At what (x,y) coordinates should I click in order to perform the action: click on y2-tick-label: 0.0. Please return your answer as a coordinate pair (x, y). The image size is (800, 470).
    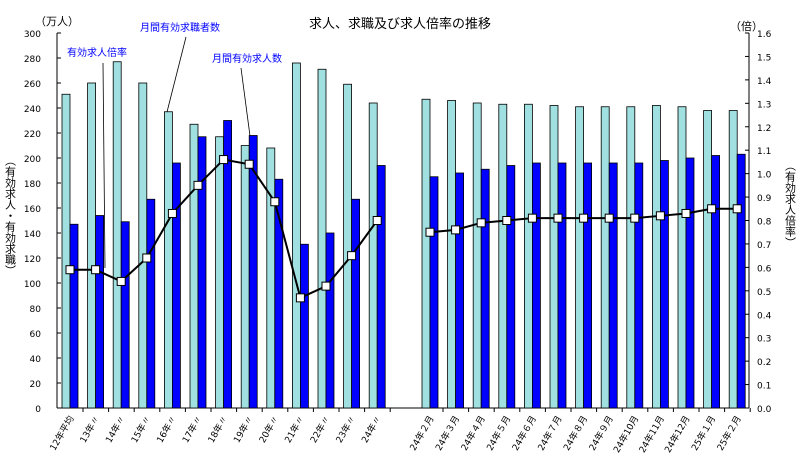
    Looking at the image, I should click on (764, 410).